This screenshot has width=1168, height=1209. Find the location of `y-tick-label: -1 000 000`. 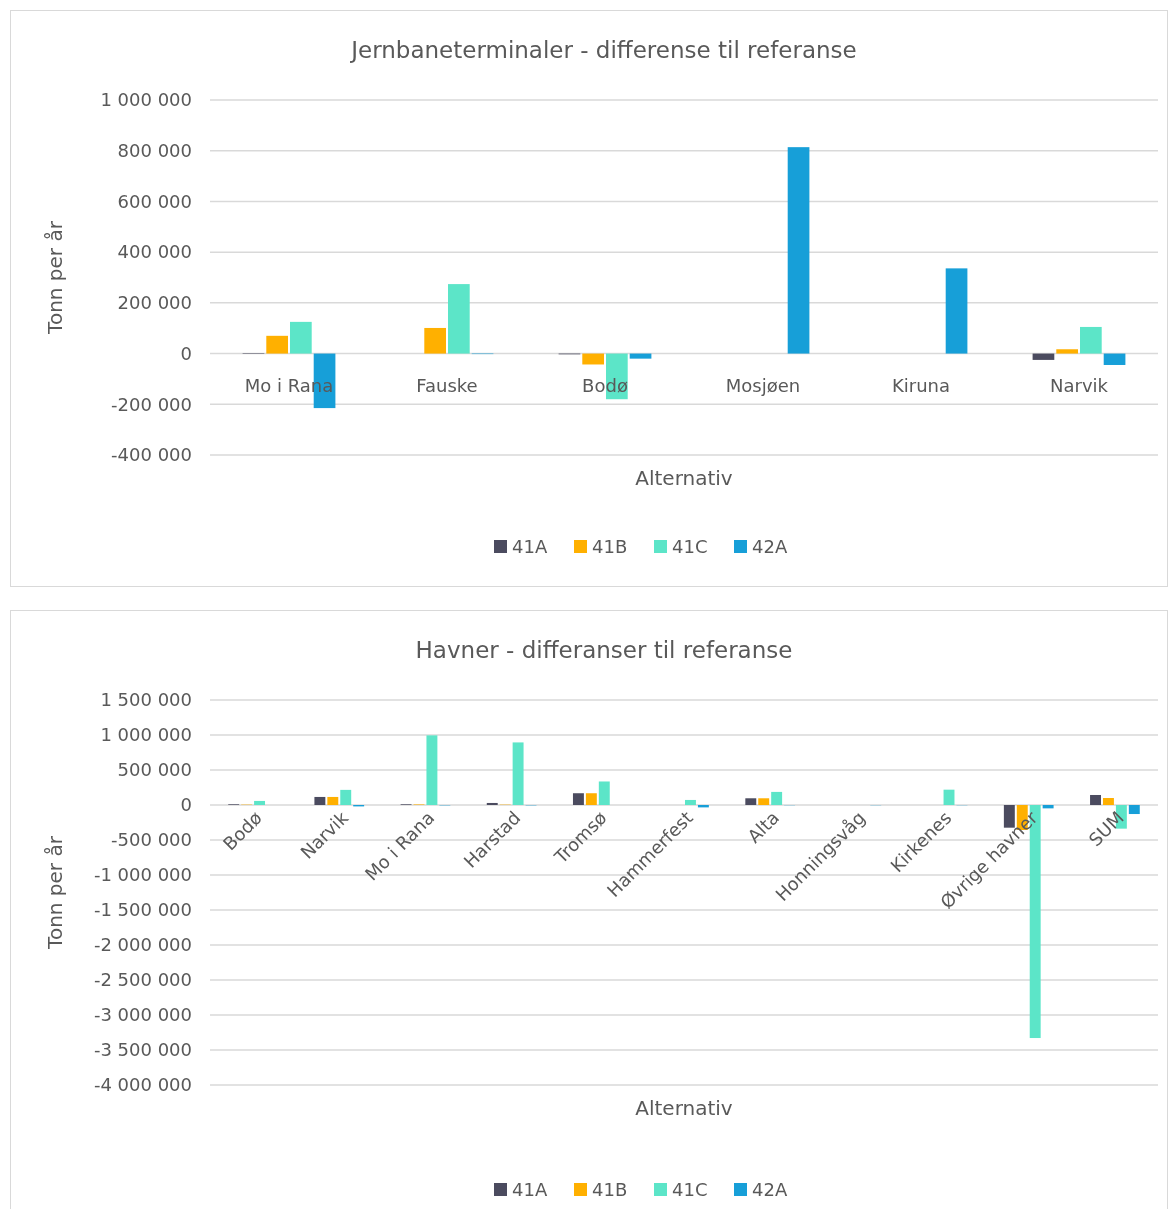

y-tick-label: -1 000 000 is located at coordinates (142, 875).